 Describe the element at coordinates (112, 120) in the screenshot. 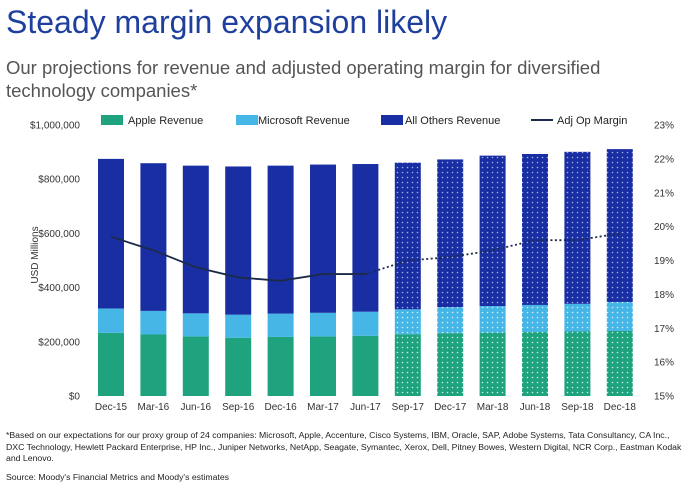

I see `legend-swatch-apple` at that location.